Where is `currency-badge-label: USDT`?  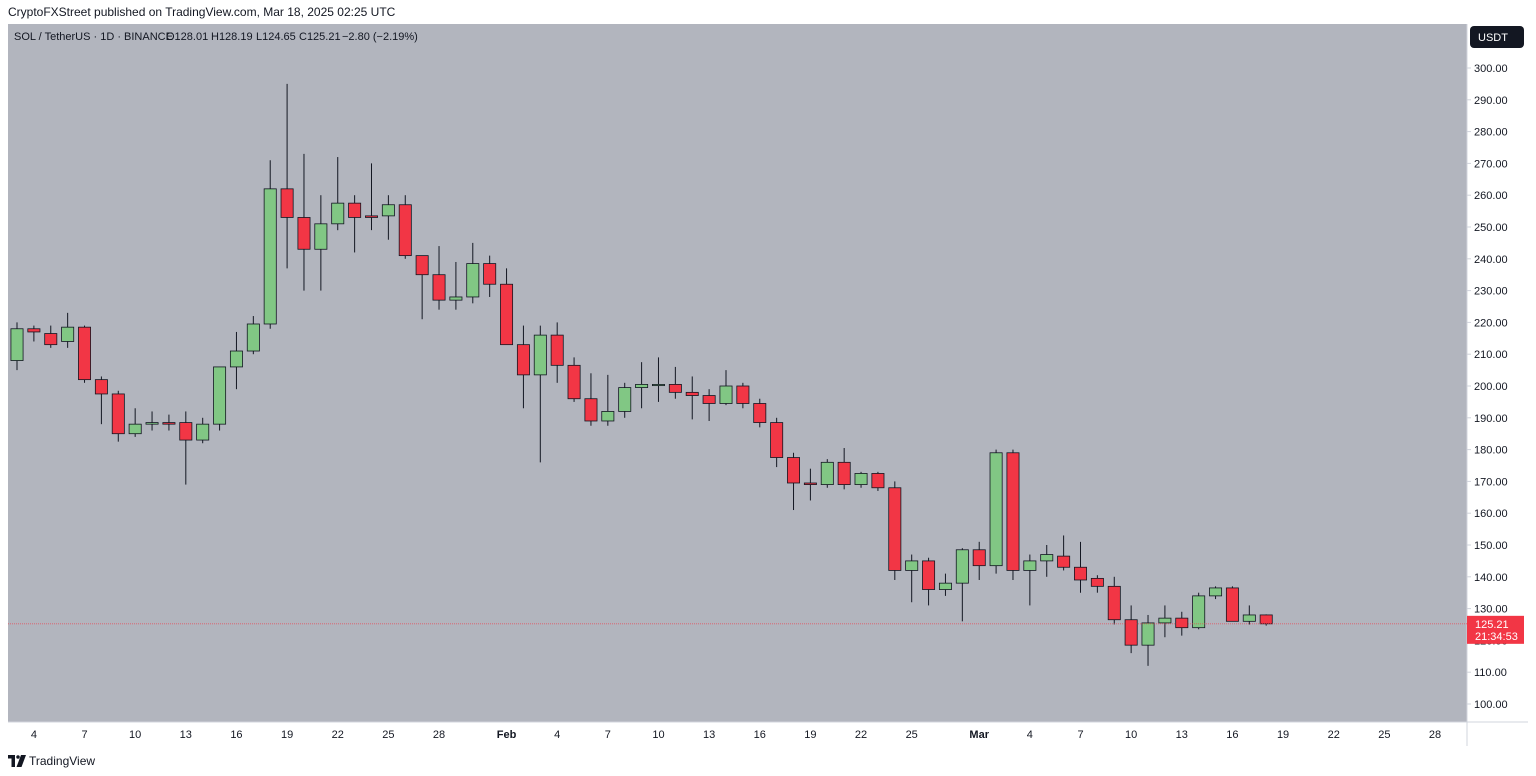 currency-badge-label: USDT is located at coordinates (1493, 38).